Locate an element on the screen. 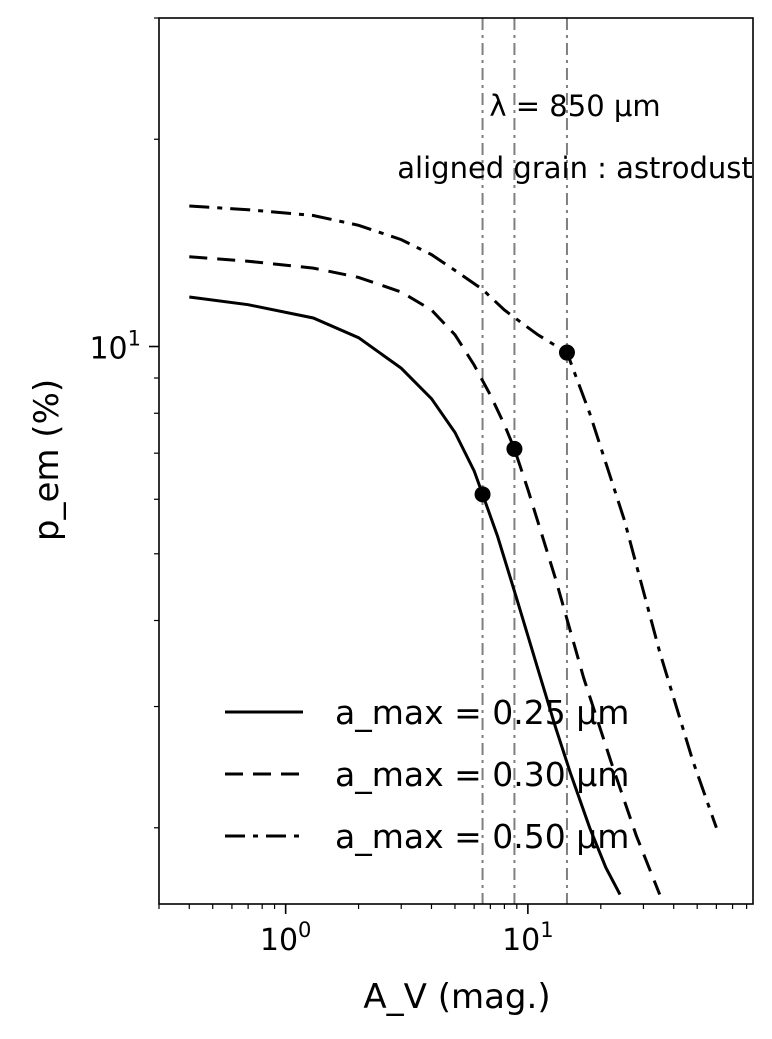 The image size is (772, 1039). wavelength-reference-lines is located at coordinates (524, 461).